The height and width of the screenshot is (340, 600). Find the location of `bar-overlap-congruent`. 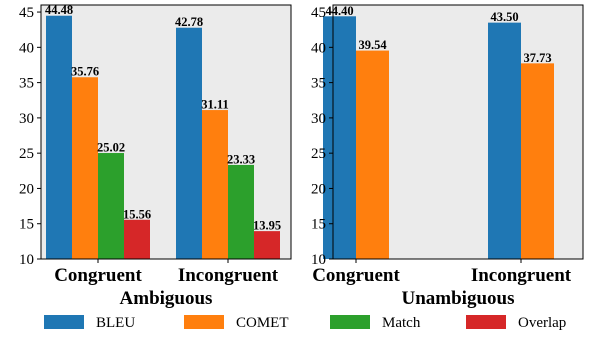

bar-overlap-congruent is located at coordinates (137, 239).